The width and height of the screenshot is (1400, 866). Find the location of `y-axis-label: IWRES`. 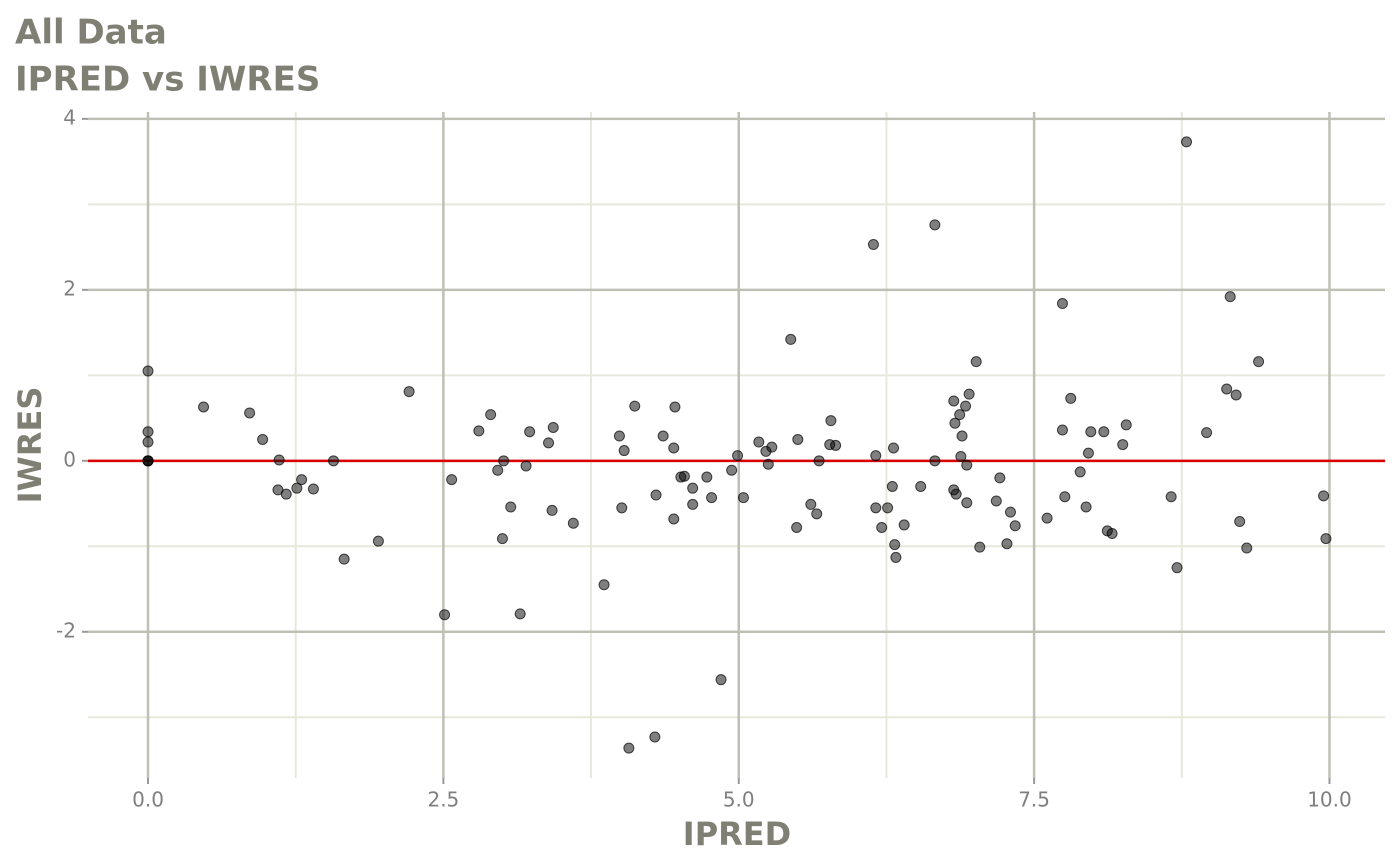

y-axis-label: IWRES is located at coordinates (30, 445).